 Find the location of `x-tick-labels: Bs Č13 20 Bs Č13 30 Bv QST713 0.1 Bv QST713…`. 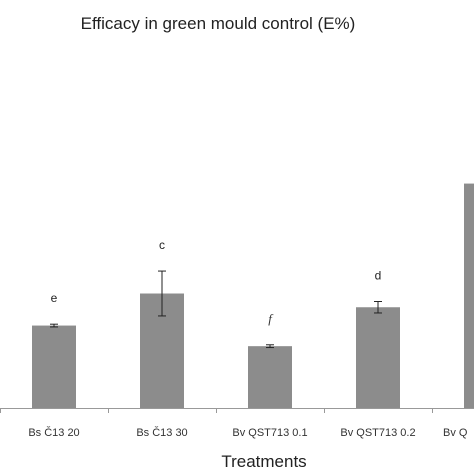

x-tick-labels: Bs Č13 20 Bs Č13 30 Bv QST713 0.1 Bv QST713… is located at coordinates (248, 432).